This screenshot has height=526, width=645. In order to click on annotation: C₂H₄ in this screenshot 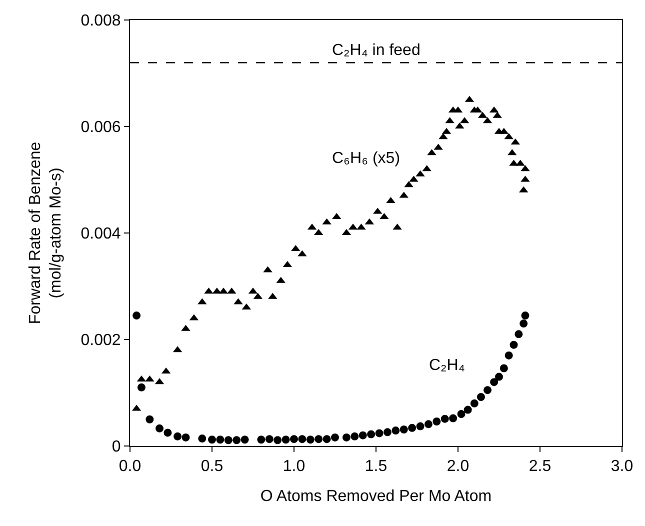, I will do `click(447, 365)`.